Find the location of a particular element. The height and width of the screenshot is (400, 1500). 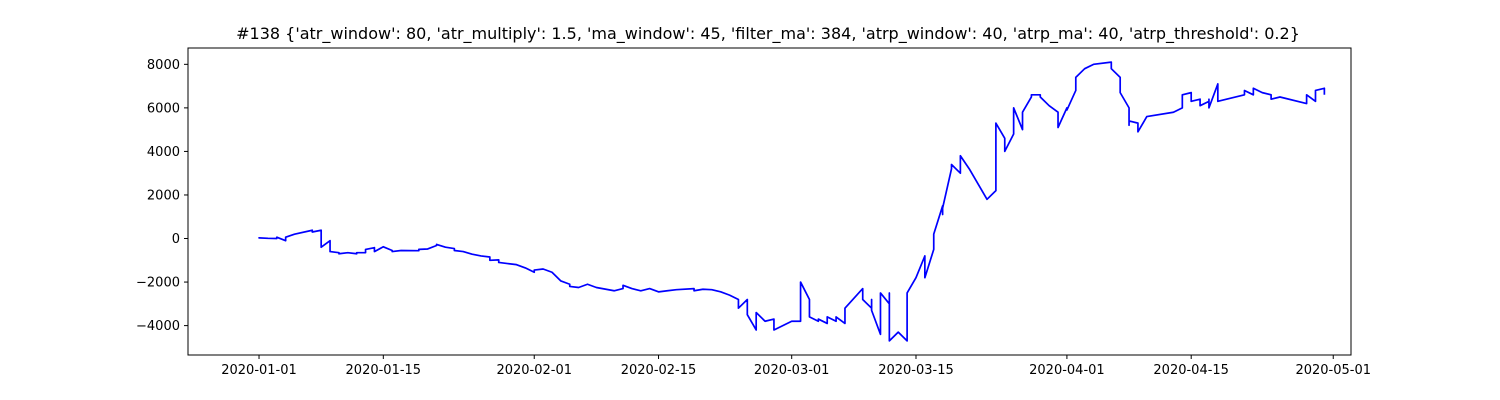

y-tick-label: 8000 is located at coordinates (163, 65).